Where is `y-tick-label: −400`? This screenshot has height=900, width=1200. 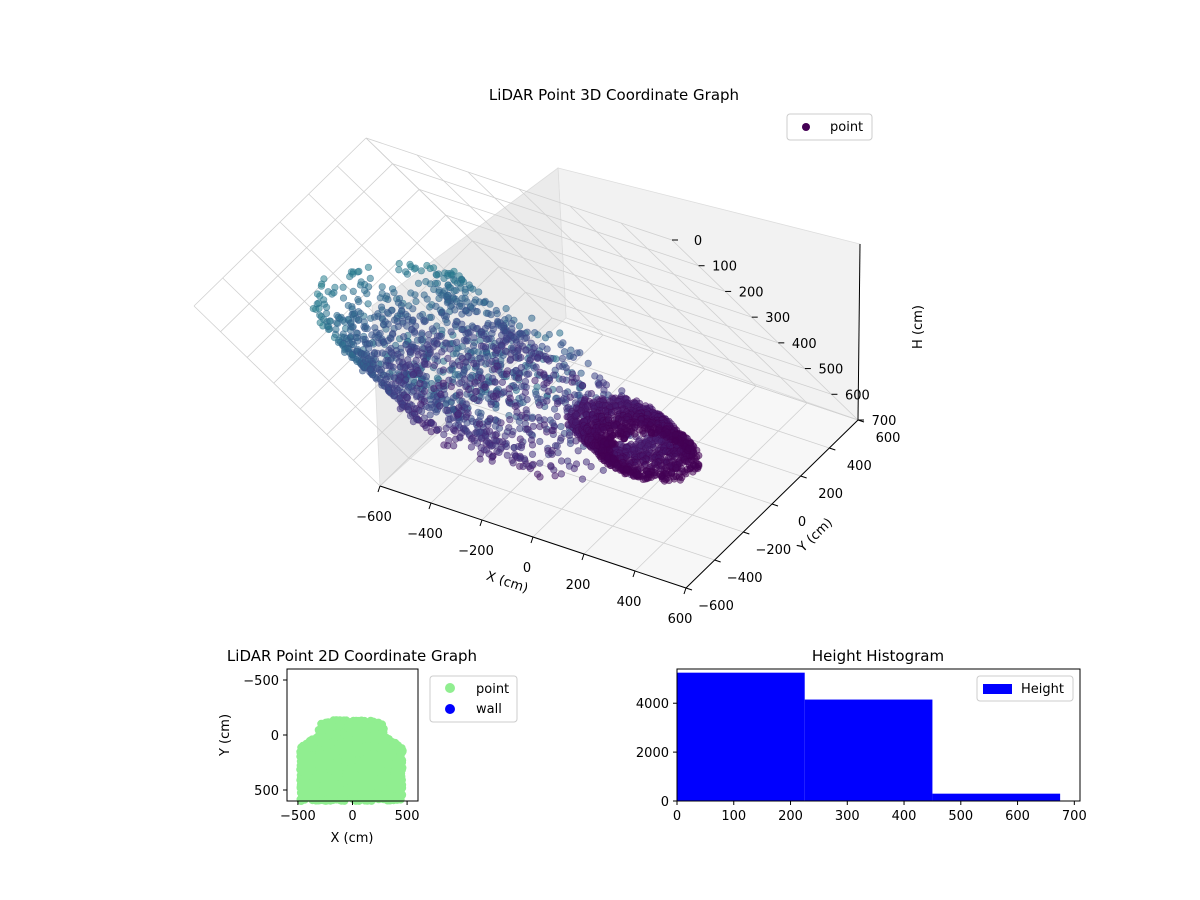 y-tick-label: −400 is located at coordinates (745, 578).